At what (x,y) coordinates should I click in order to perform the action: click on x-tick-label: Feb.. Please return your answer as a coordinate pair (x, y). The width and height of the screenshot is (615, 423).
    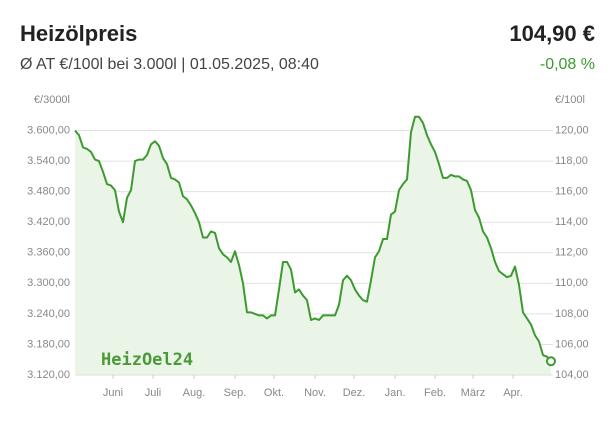
    Looking at the image, I should click on (435, 393).